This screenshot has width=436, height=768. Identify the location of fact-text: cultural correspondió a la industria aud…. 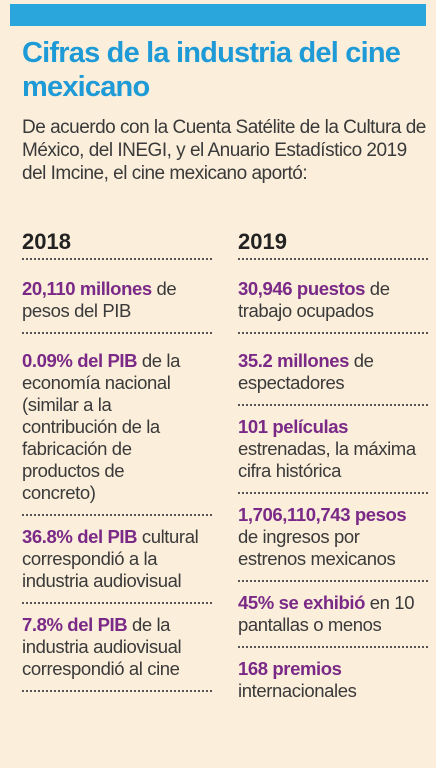
(110, 558).